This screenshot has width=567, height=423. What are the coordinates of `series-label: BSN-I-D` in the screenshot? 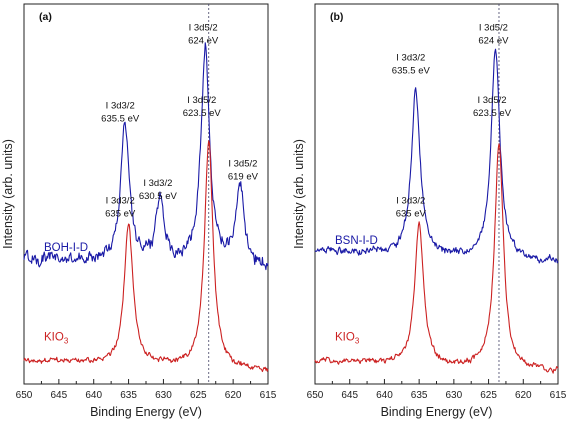 It's located at (356, 241).